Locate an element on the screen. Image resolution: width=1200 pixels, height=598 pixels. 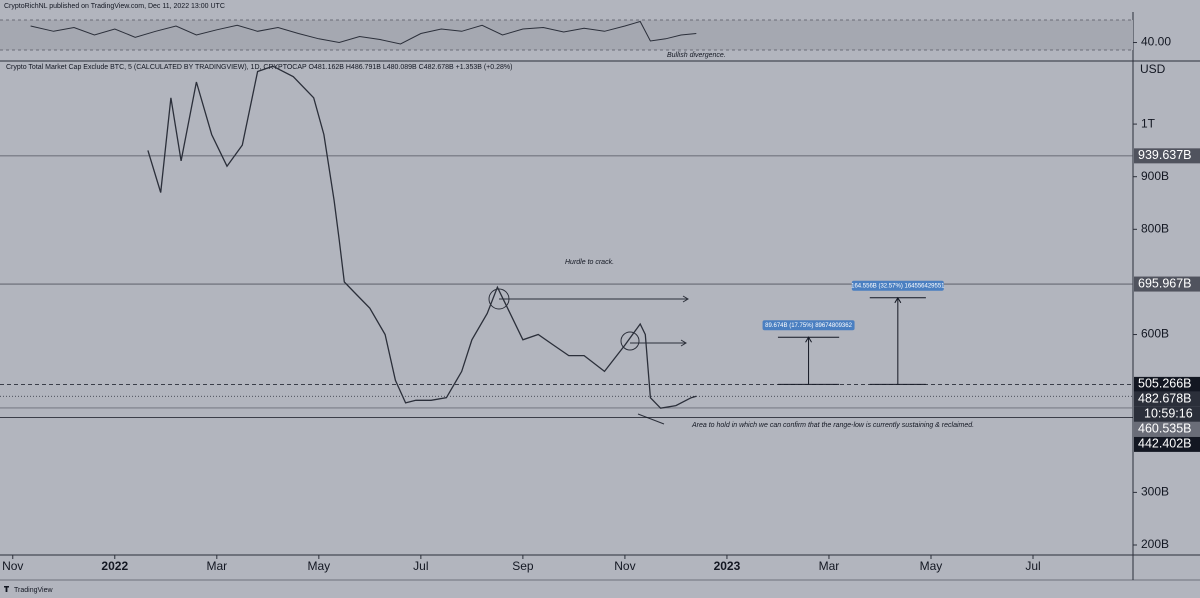
rsi-line is located at coordinates (363, 32).